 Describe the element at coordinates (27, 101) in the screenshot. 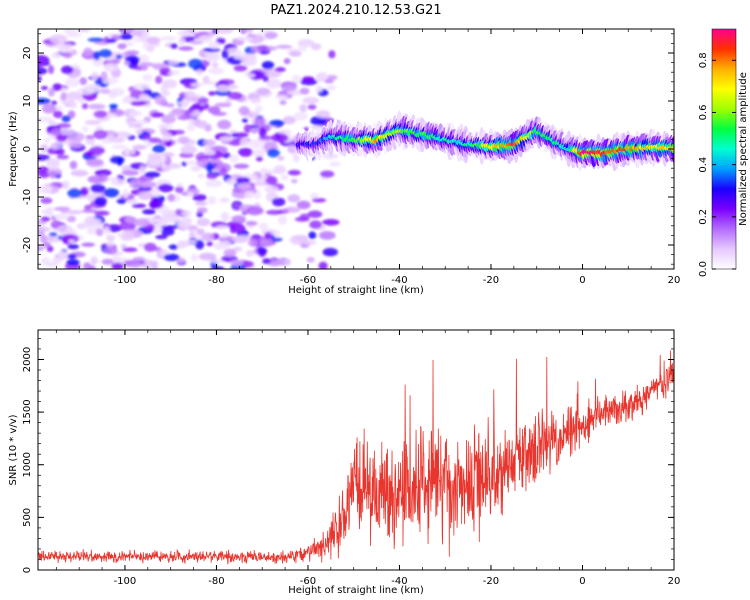

I see `y-tick-label: 10` at that location.